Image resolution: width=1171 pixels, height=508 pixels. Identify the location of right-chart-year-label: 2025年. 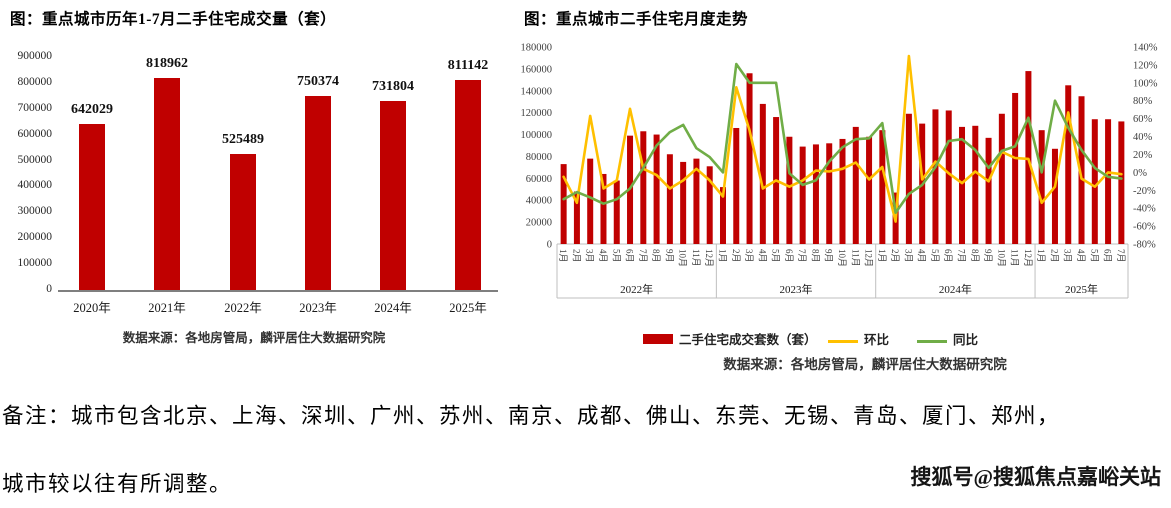
(1081, 289).